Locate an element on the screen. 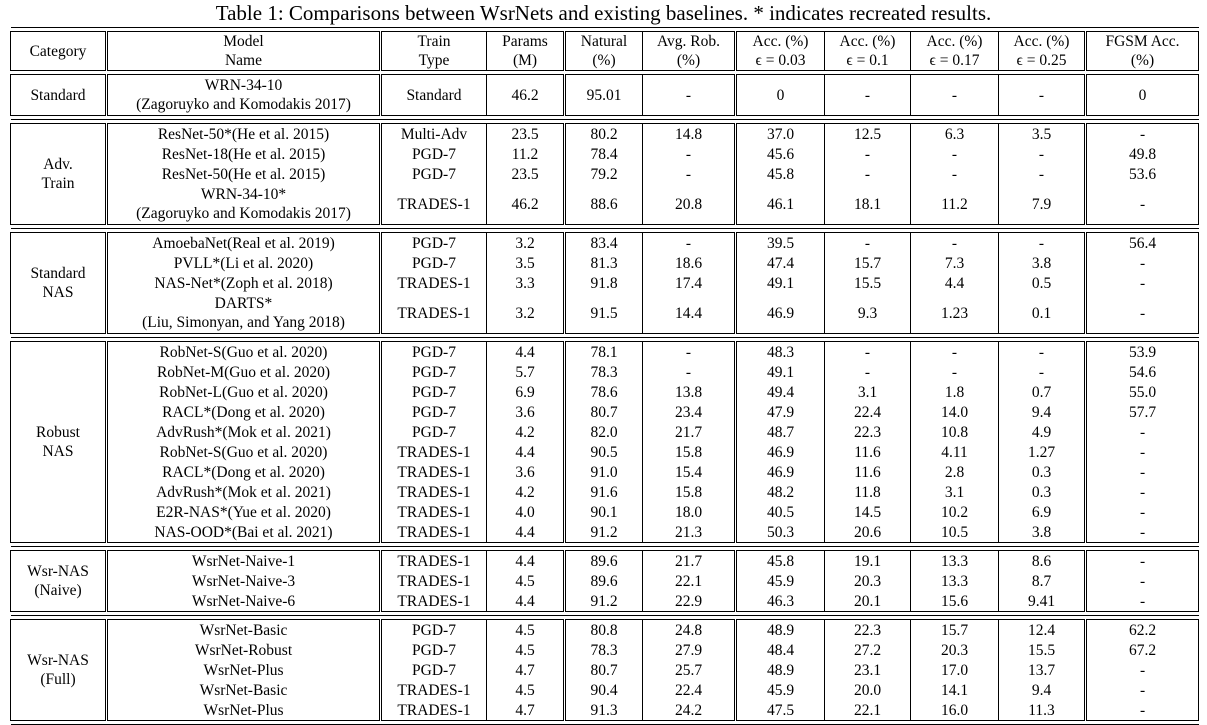 This screenshot has width=1207, height=725. params-cell: 3.6 is located at coordinates (526, 472).